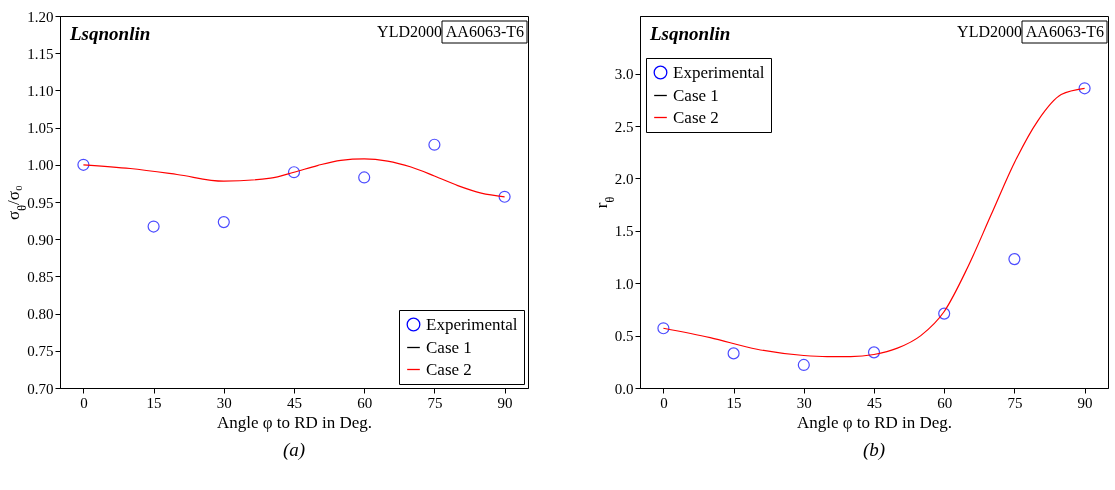 This screenshot has height=490, width=1115. Describe the element at coordinates (624, 388) in the screenshot. I see `y-tick-label: 0.0` at that location.